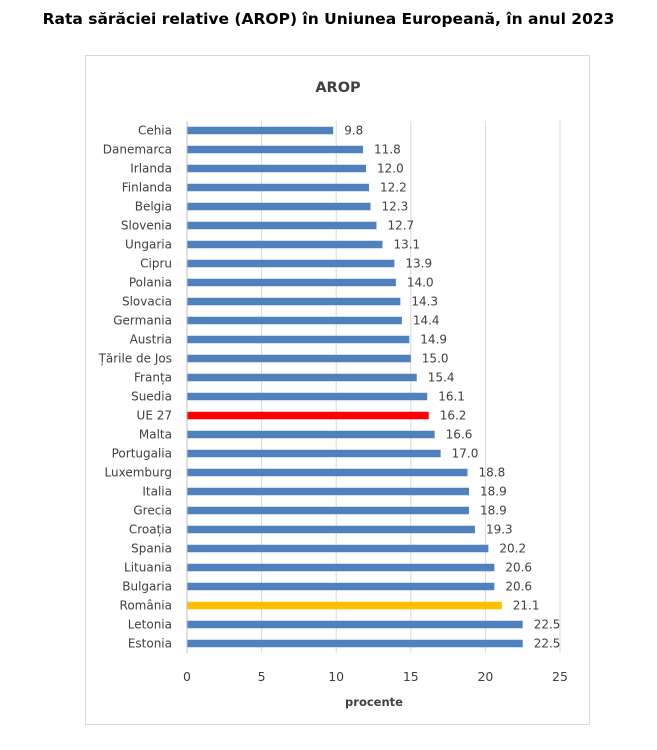  I want to click on category-label: Finlanda, so click(147, 188).